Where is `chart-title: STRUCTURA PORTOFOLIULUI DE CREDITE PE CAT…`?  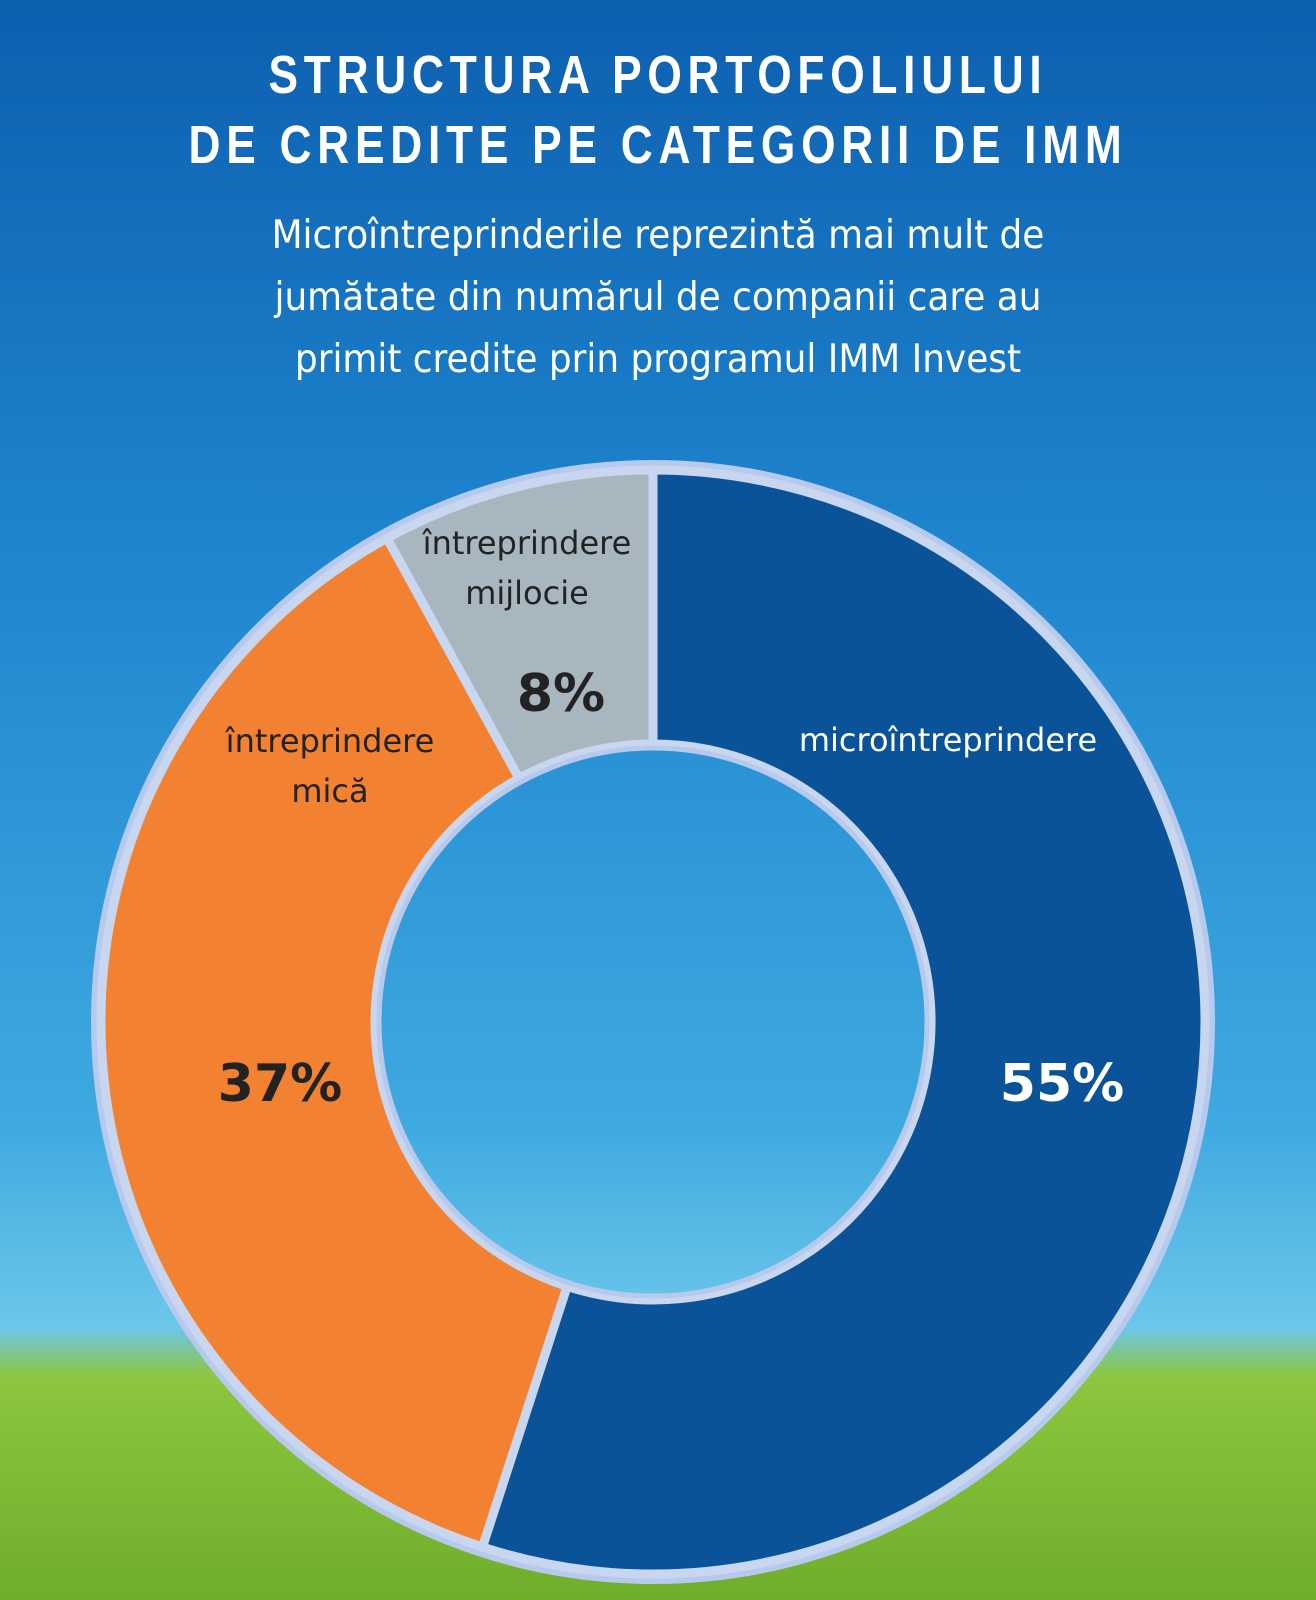 chart-title: STRUCTURA PORTOFOLIULUI DE CREDITE PE CAT… is located at coordinates (657, 110).